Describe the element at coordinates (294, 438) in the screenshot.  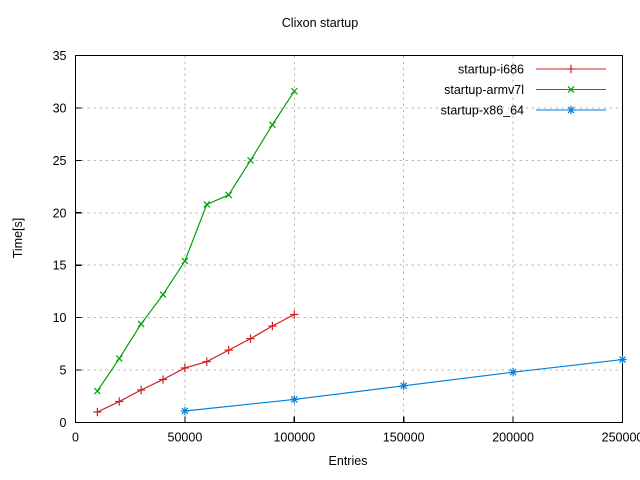
I see `x-tick-label: 100000` at that location.